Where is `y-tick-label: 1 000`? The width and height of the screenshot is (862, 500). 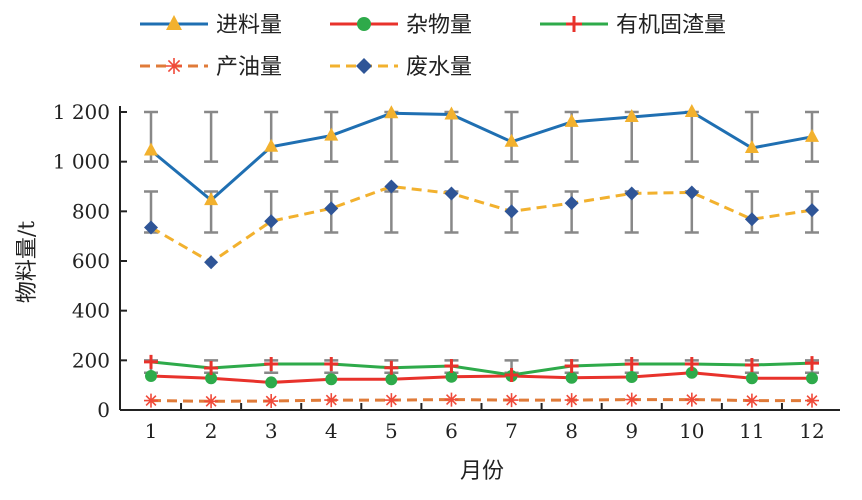 y-tick-label: 1 000 is located at coordinates (81, 162).